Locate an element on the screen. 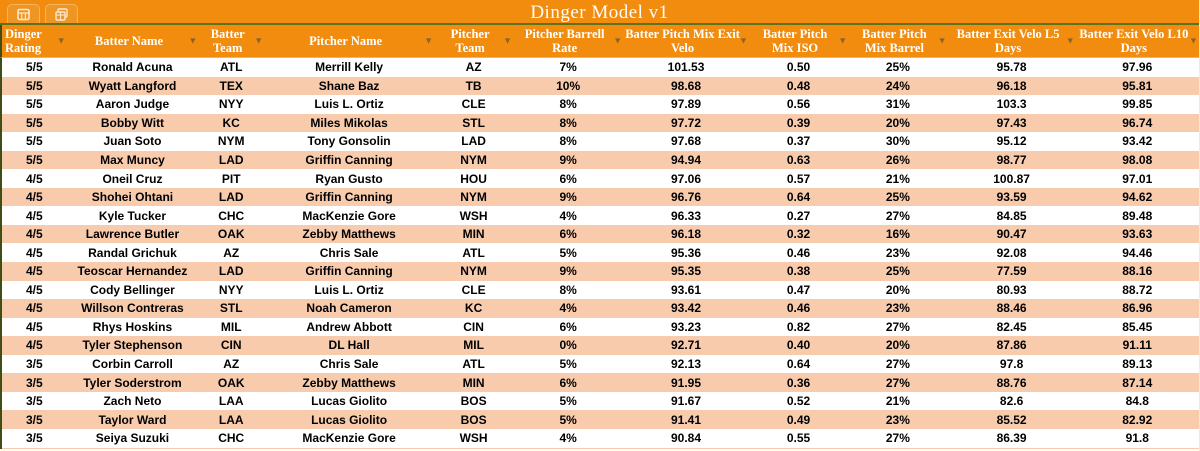 The image size is (1200, 451). cell-batter-exit-velo-l10: 82.92 is located at coordinates (1137, 419).